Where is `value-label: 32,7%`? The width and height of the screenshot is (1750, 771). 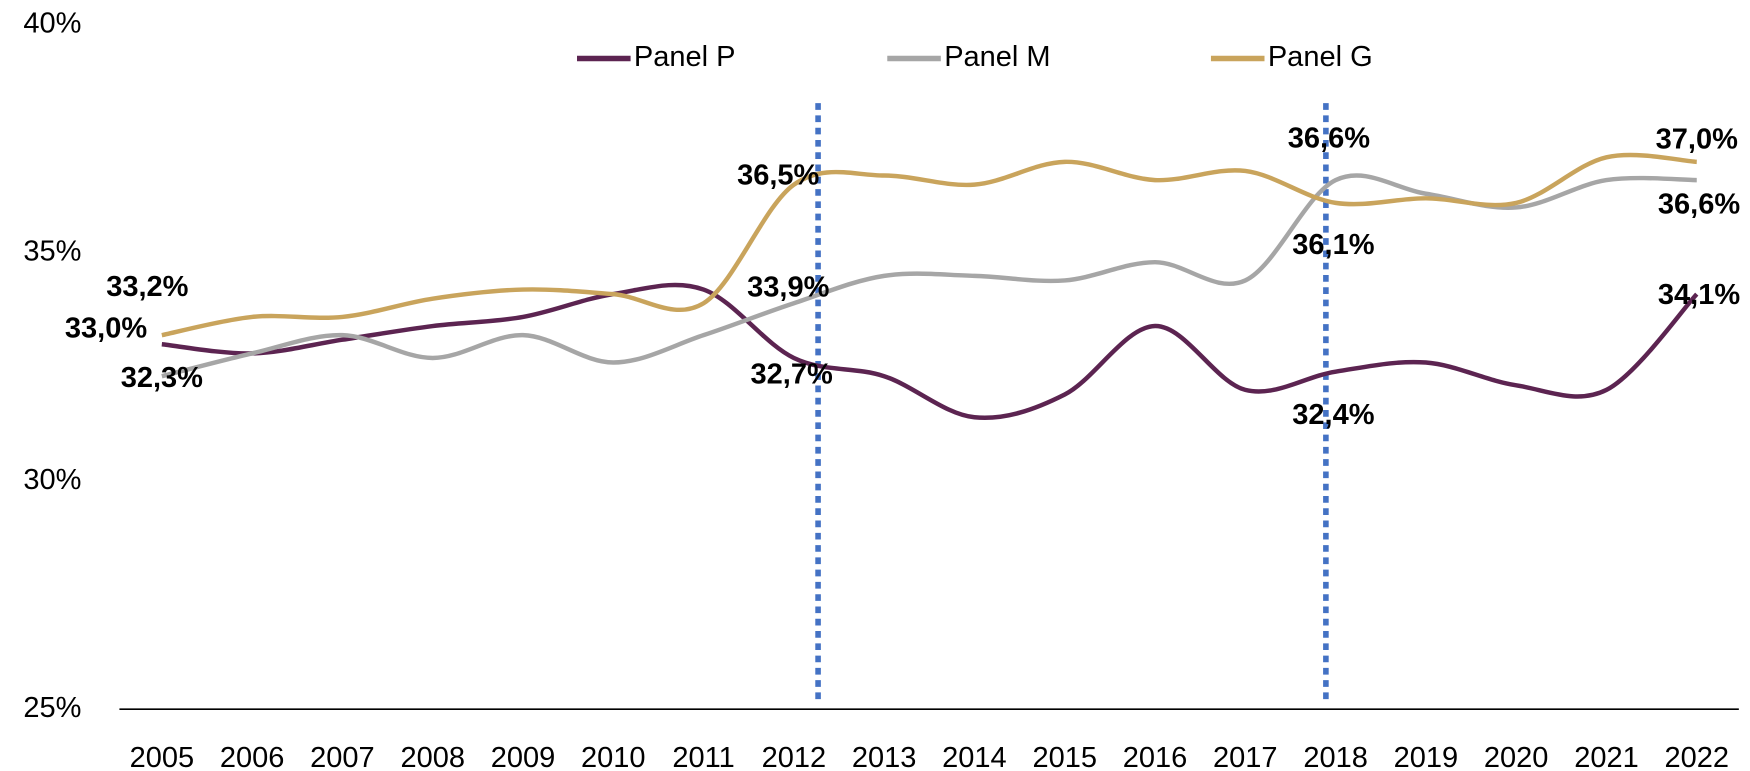 value-label: 32,7% is located at coordinates (792, 374).